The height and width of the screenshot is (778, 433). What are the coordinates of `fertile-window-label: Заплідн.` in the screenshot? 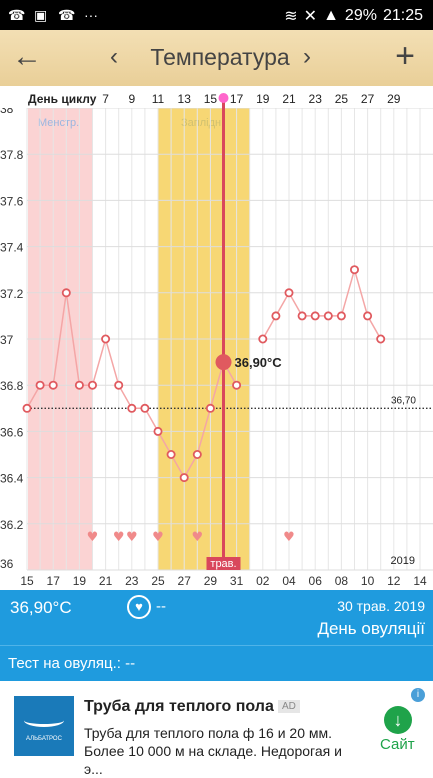 It's located at (202, 123).